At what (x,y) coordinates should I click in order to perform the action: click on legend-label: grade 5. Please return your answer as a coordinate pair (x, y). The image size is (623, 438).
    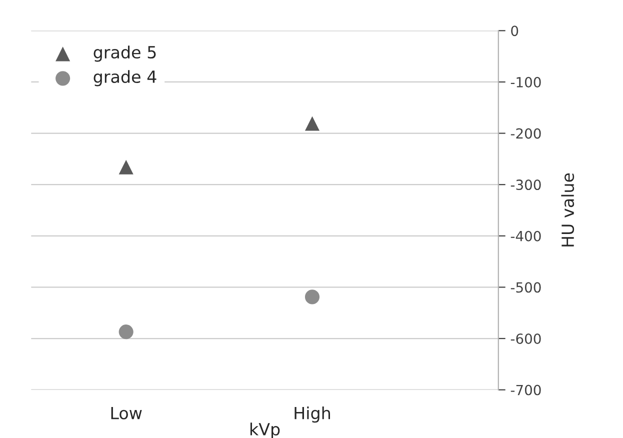
    Looking at the image, I should click on (125, 54).